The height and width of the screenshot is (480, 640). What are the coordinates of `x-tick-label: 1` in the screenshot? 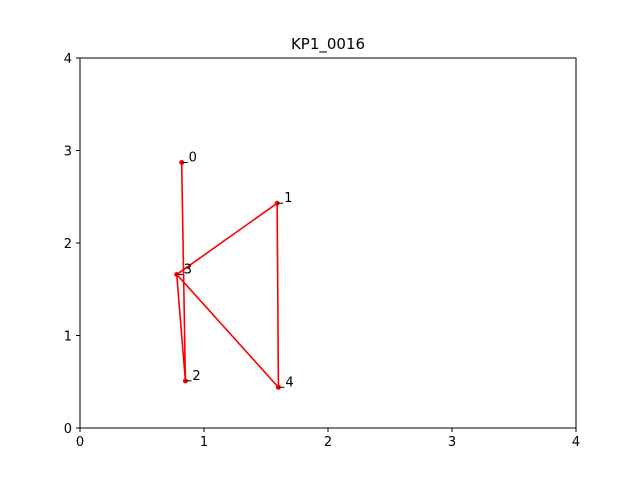 It's located at (204, 442).